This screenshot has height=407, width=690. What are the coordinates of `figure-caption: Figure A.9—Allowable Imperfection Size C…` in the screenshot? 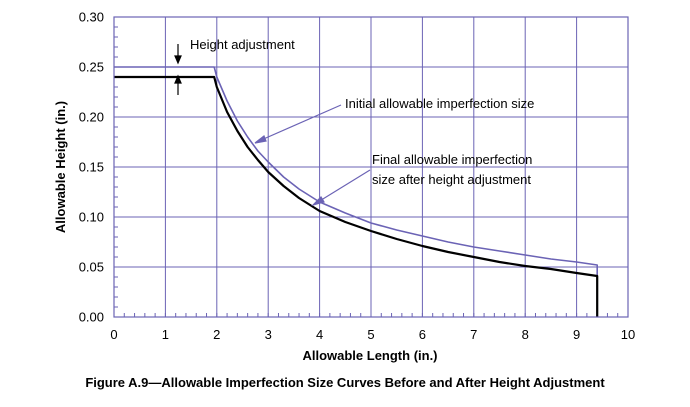 It's located at (345, 382).